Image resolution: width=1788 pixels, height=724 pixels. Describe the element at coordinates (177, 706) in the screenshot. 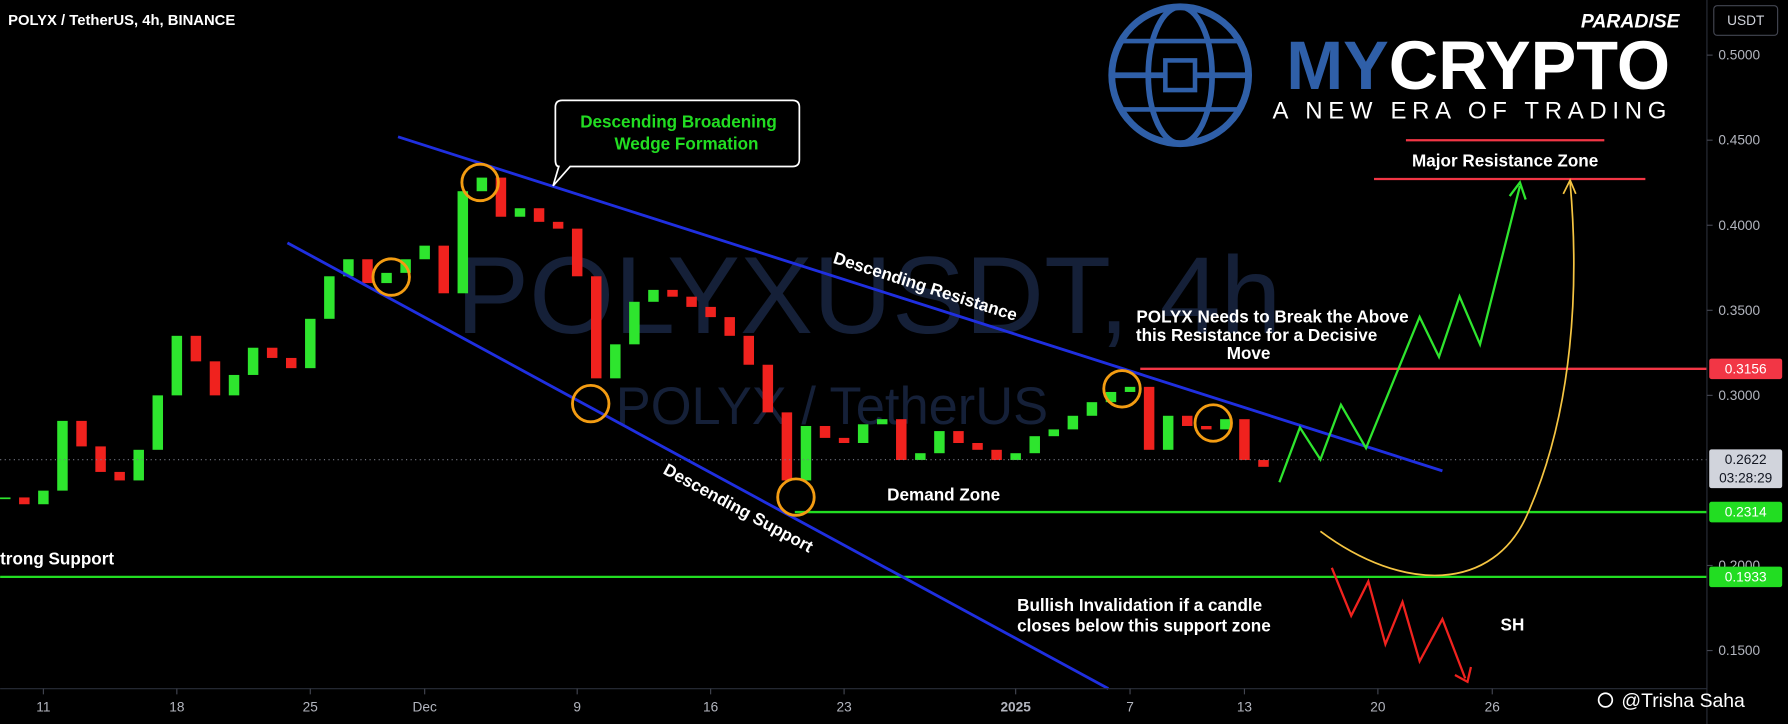

I see `x-tick-label: 18` at that location.